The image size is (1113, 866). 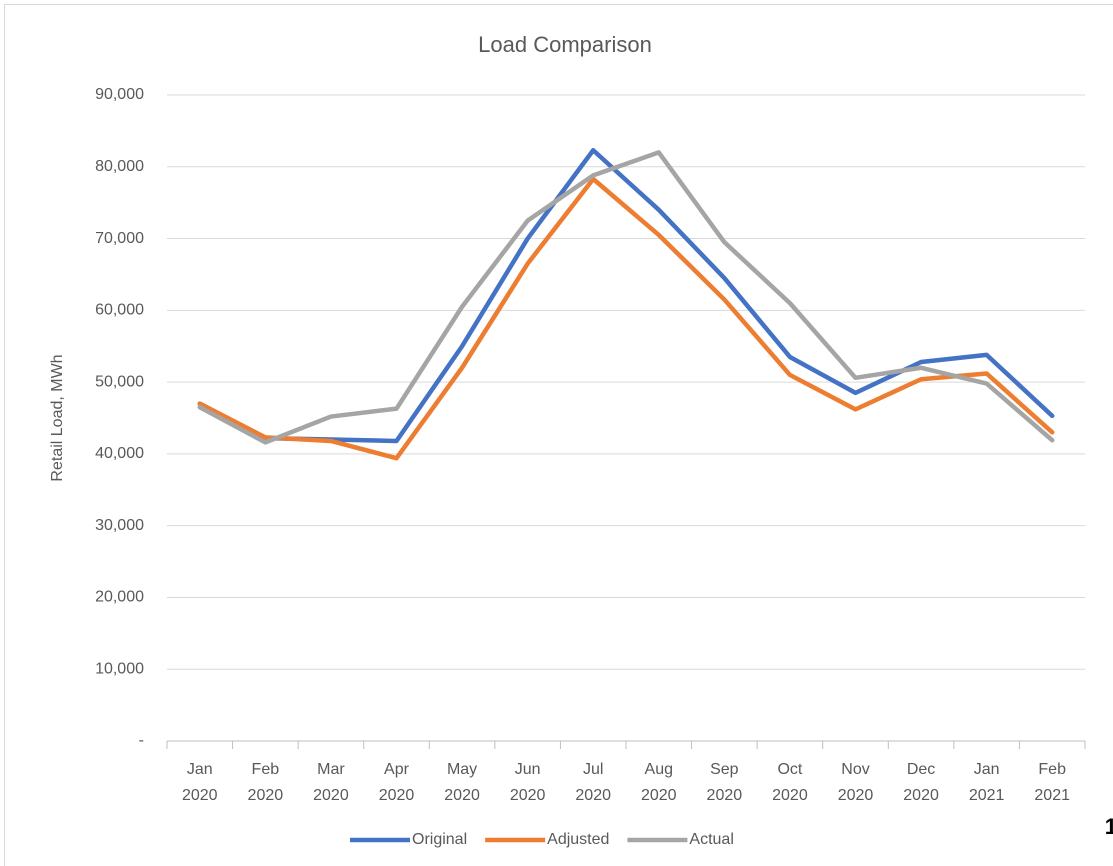 I want to click on x-tick-label: May 2020, so click(x=462, y=782).